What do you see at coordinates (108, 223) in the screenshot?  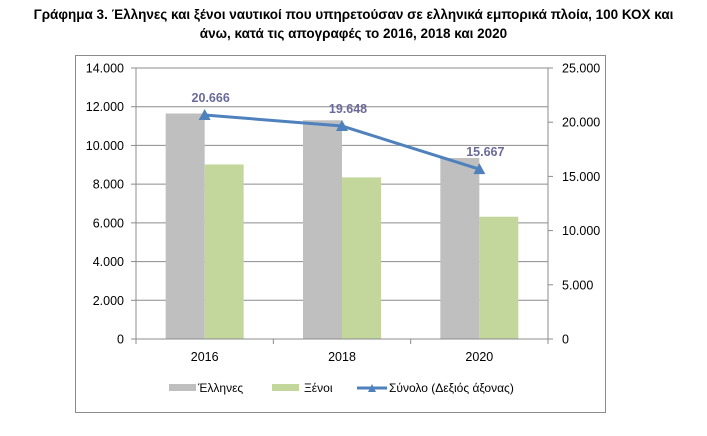 I see `left-axis-tick-label: 6.000` at bounding box center [108, 223].